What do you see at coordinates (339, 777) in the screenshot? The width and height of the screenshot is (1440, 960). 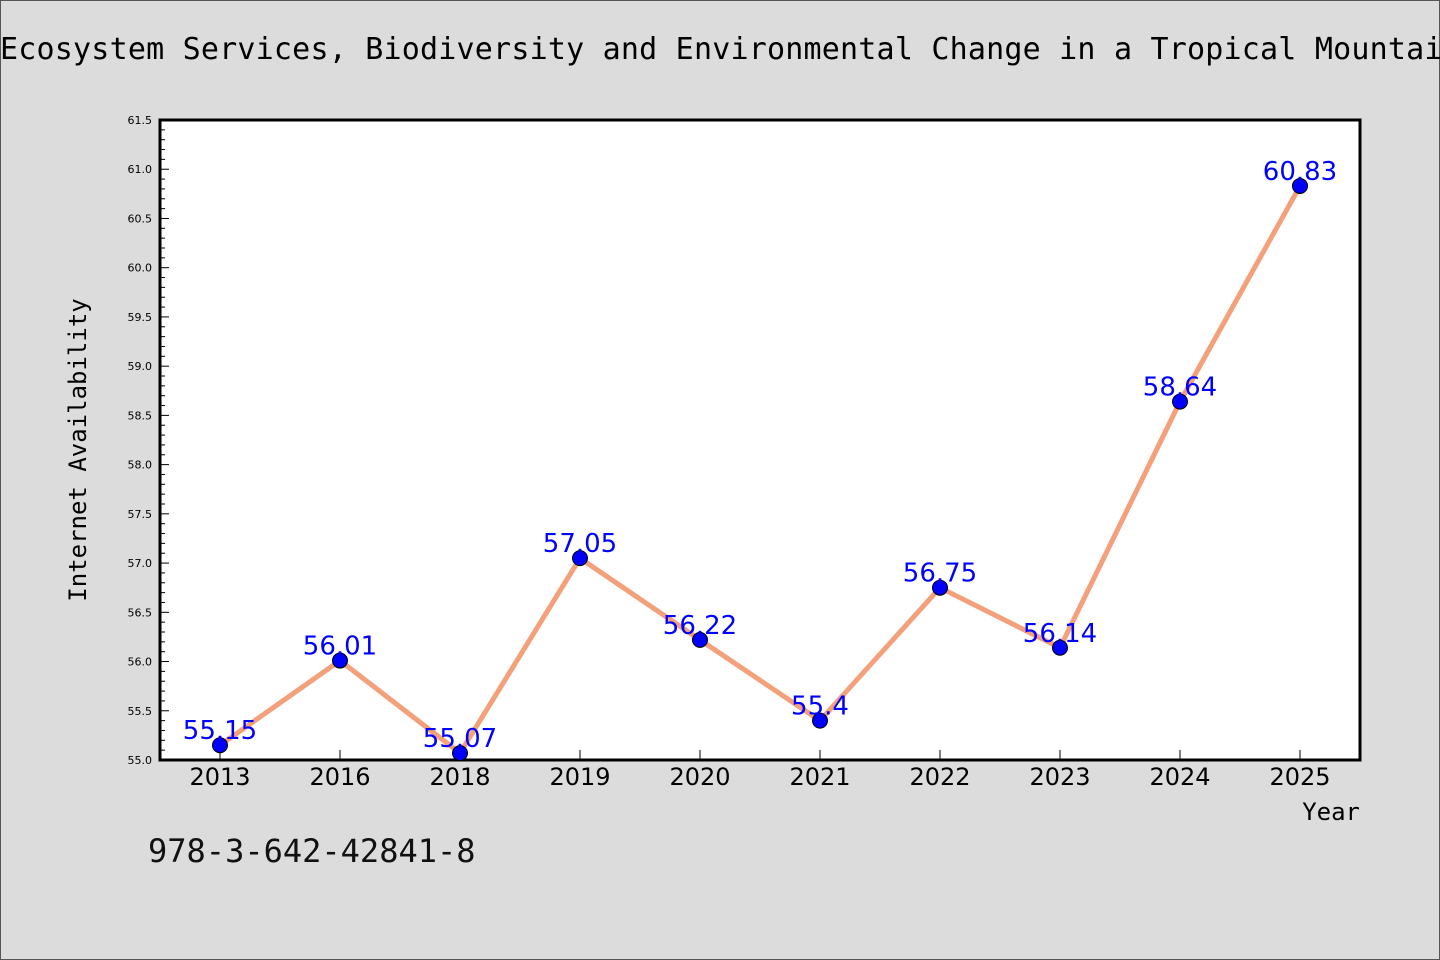 I see `x-tick-label: 2016` at bounding box center [339, 777].